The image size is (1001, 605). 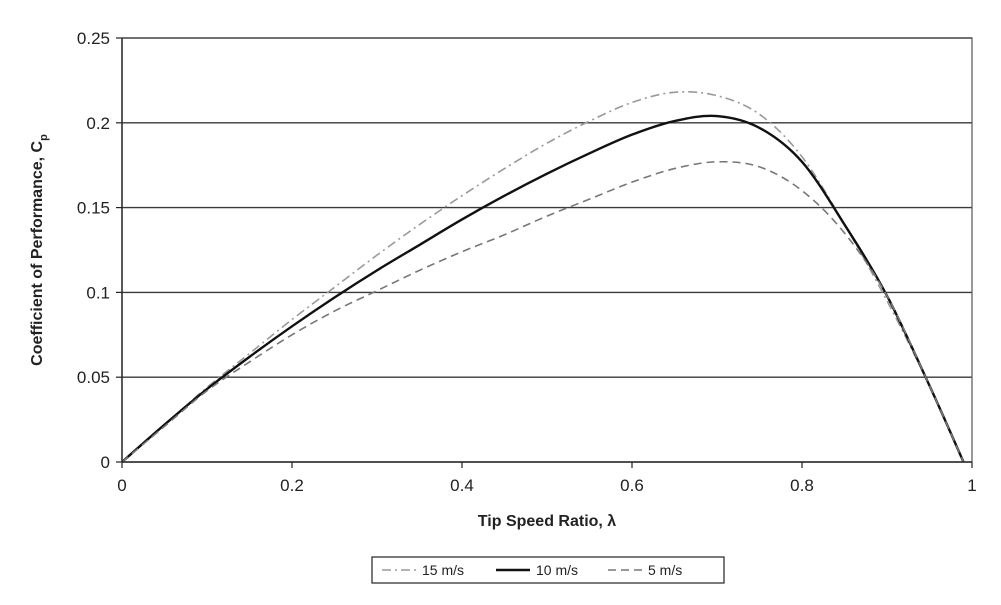 What do you see at coordinates (665, 570) in the screenshot?
I see `legend-label: 5 m/s` at bounding box center [665, 570].